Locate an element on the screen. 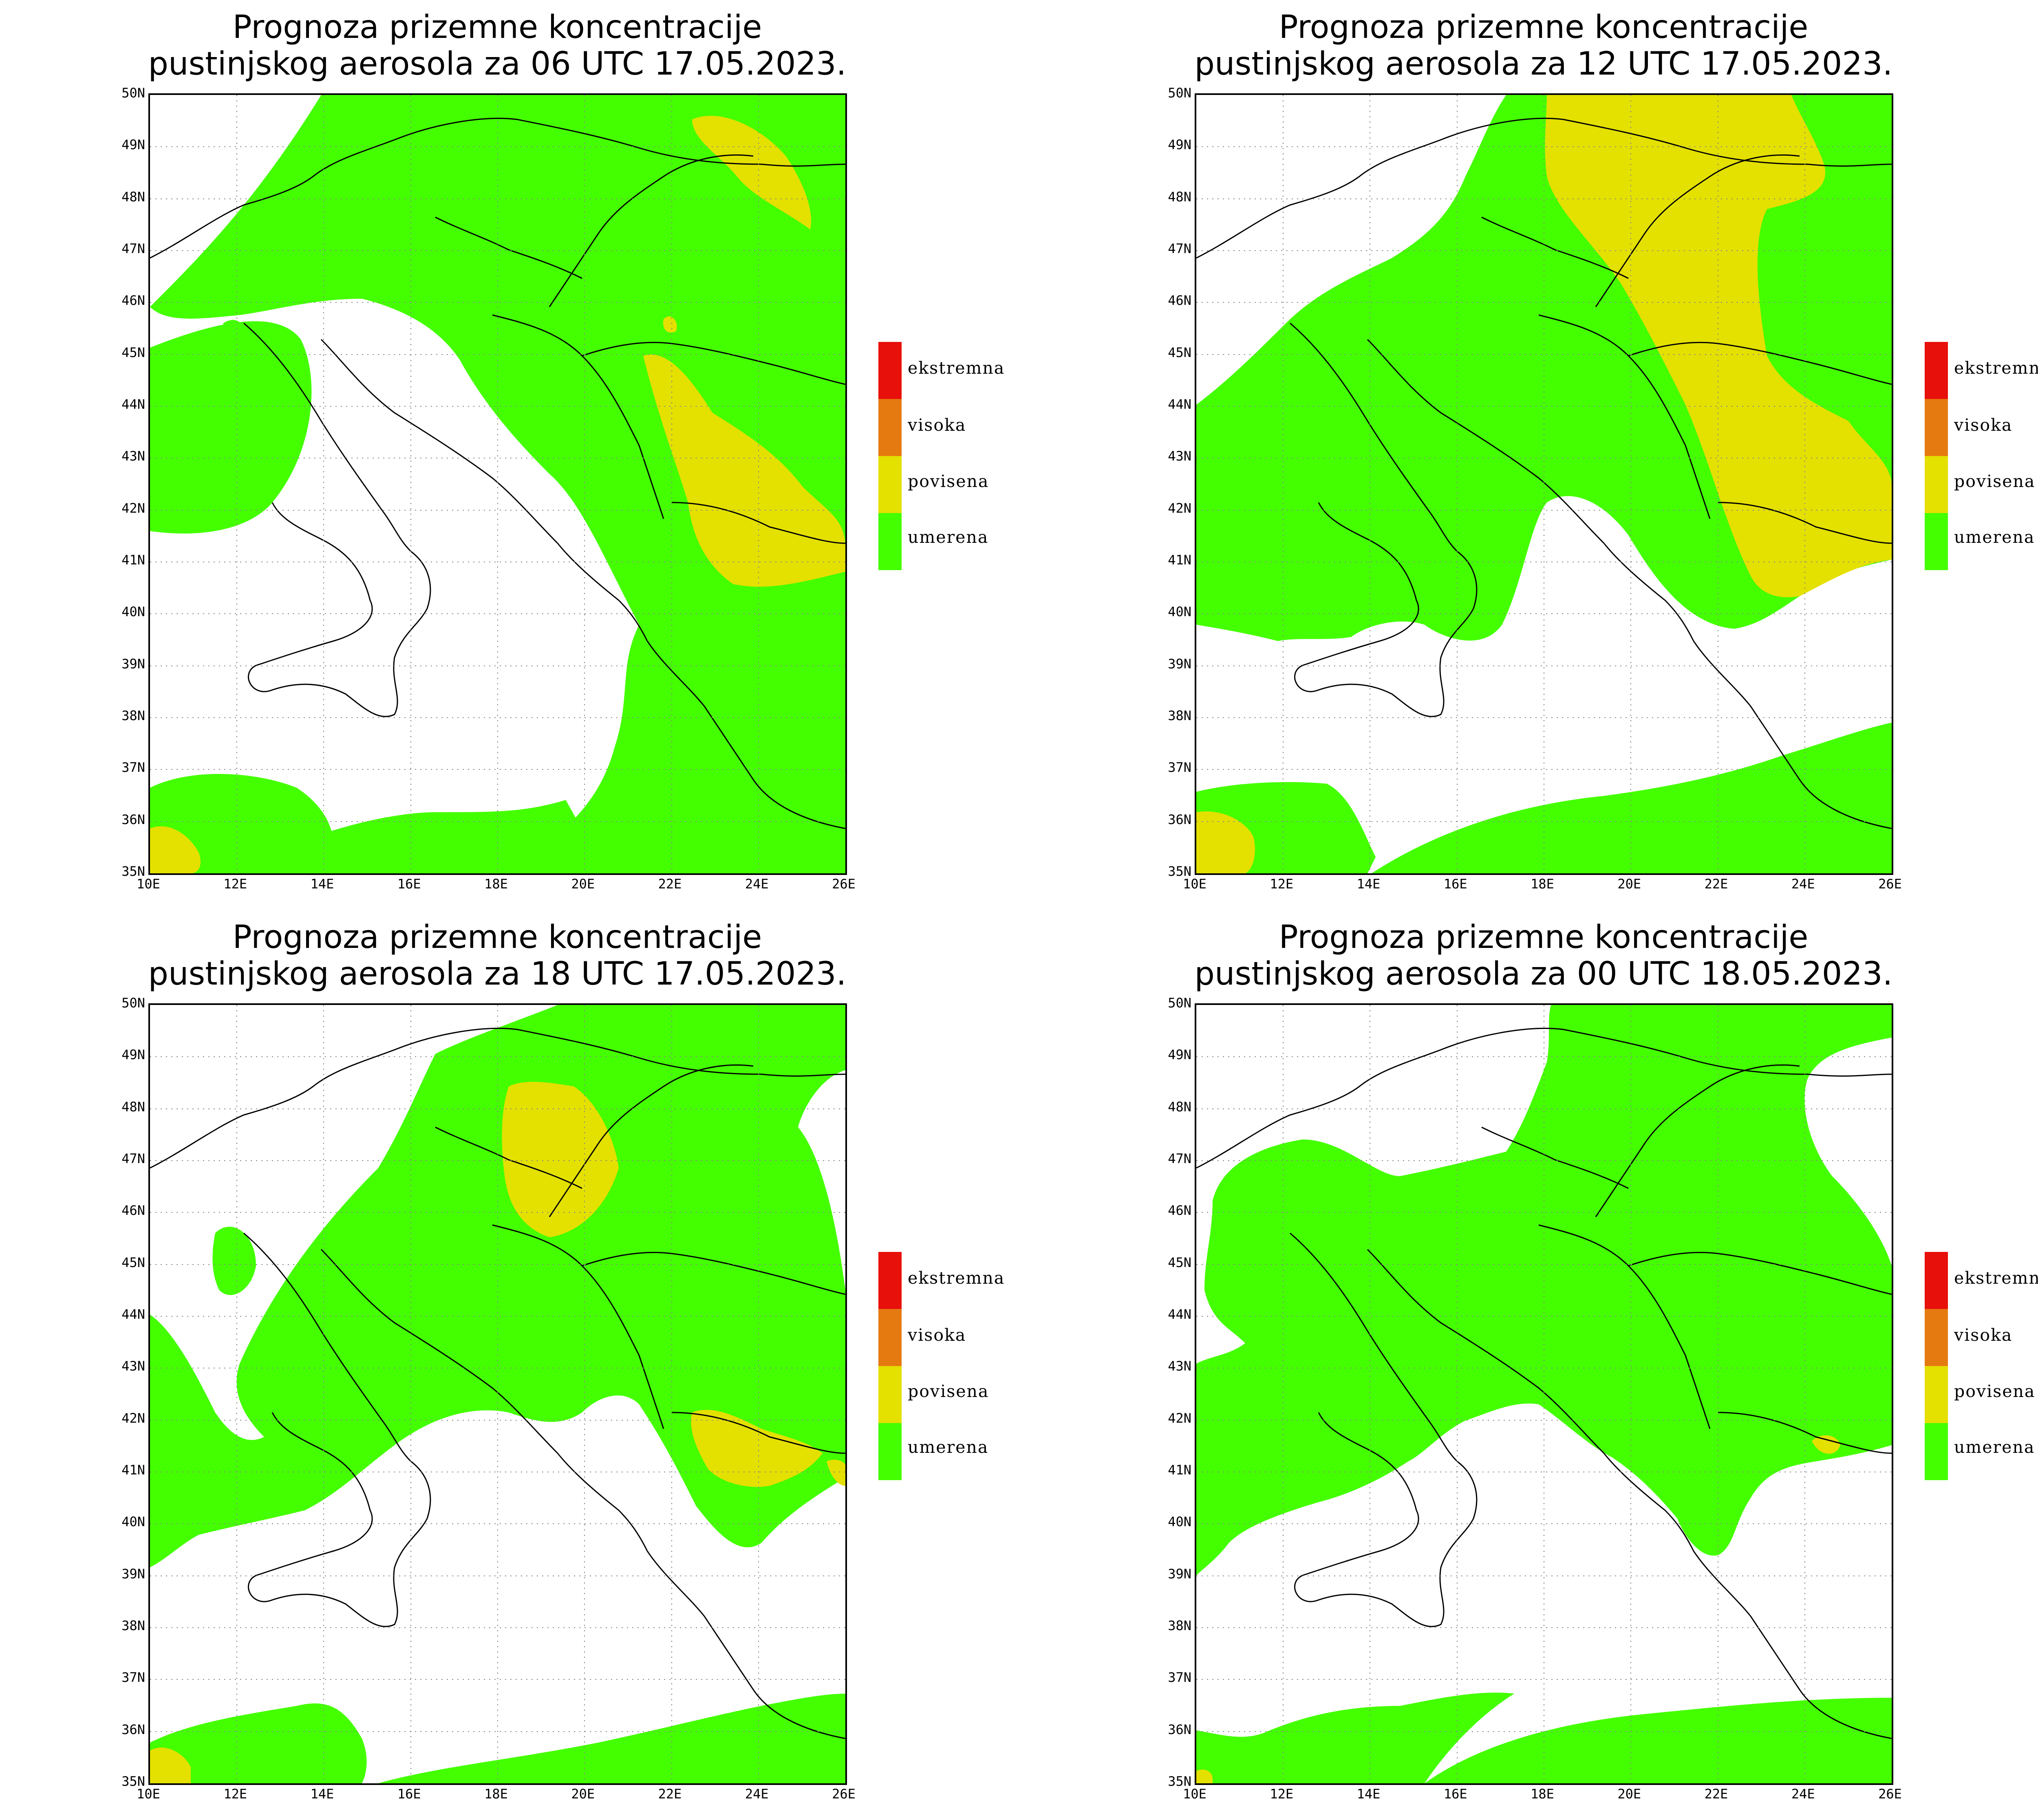 The width and height of the screenshot is (2038, 1820). legend-label-elevated: povisena is located at coordinates (949, 1391).